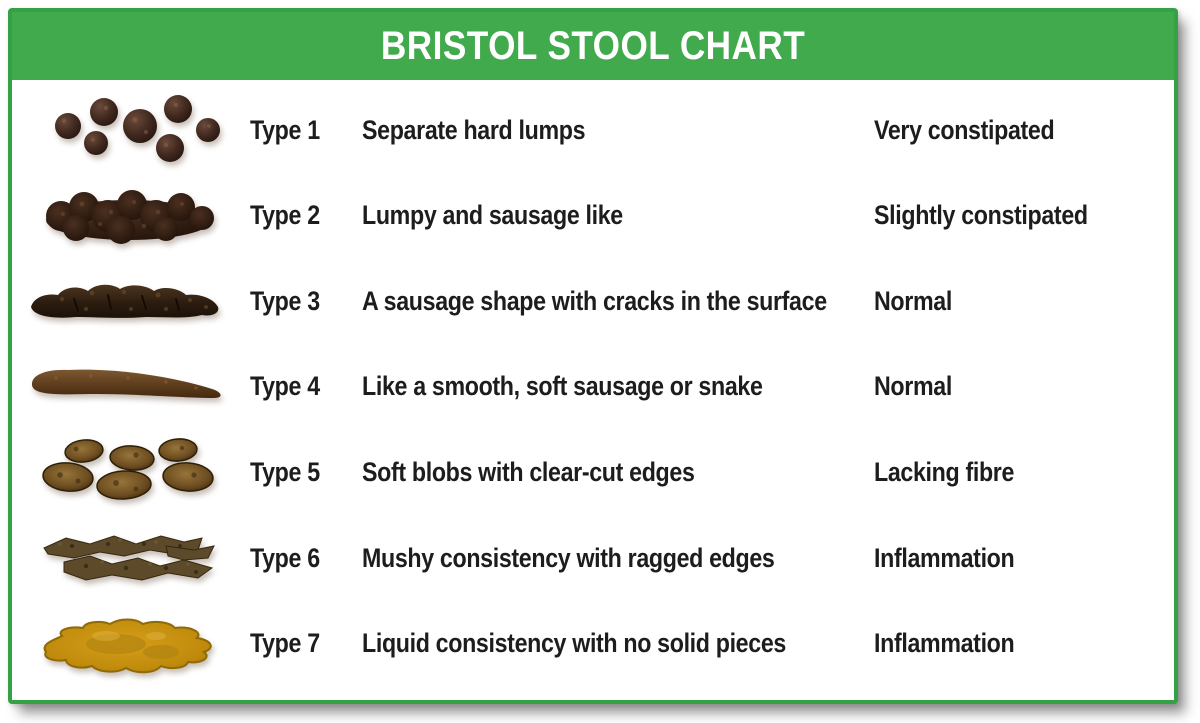  What do you see at coordinates (944, 472) in the screenshot?
I see `status-label: Lacking fibre` at bounding box center [944, 472].